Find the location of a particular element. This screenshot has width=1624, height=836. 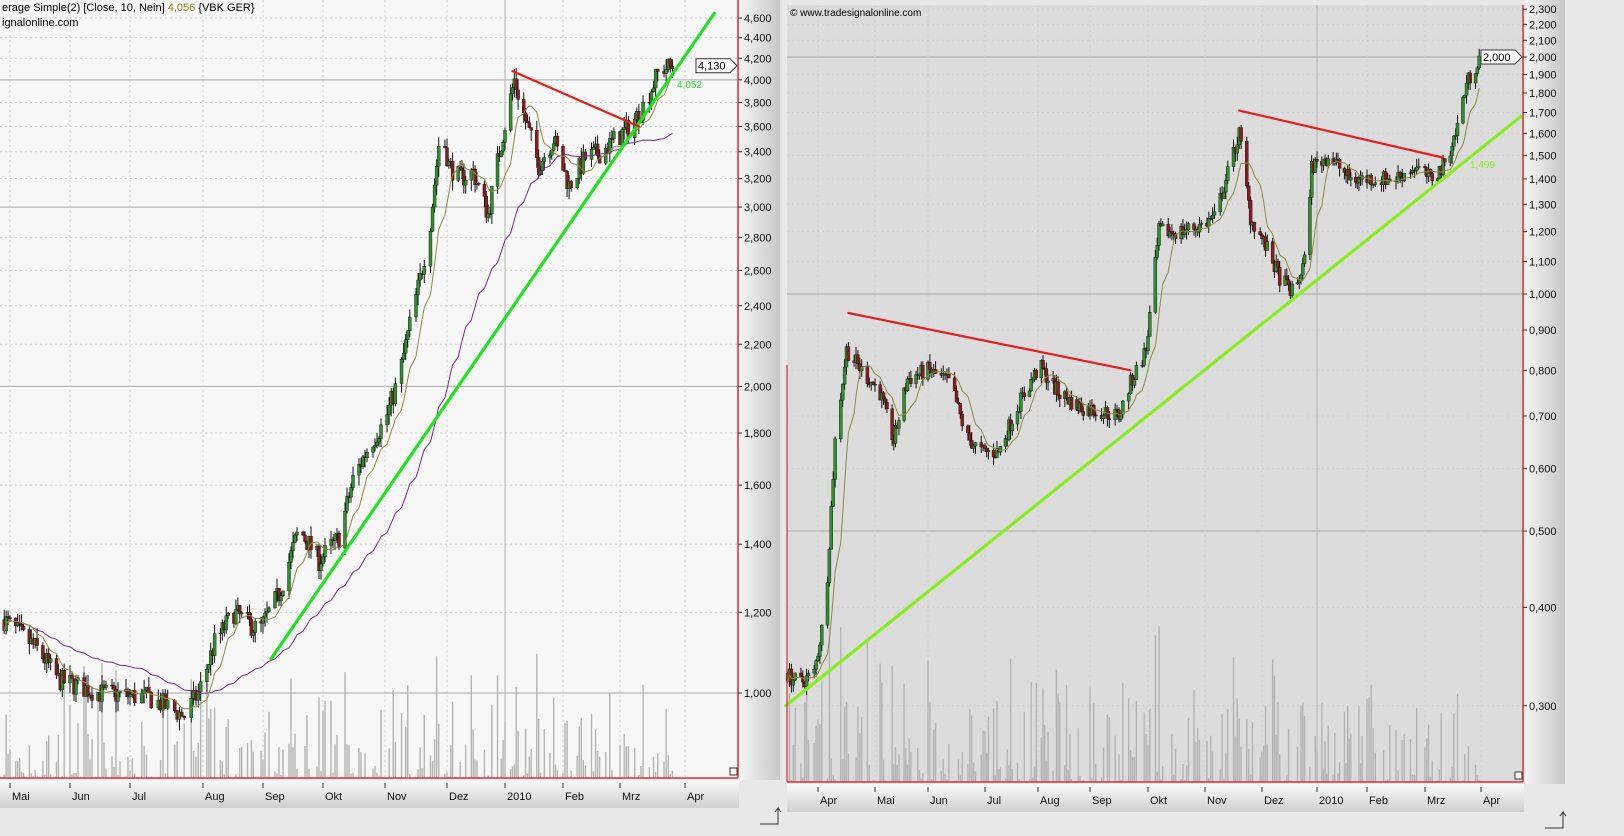

price-tick-label: 1,600 is located at coordinates (1543, 134).